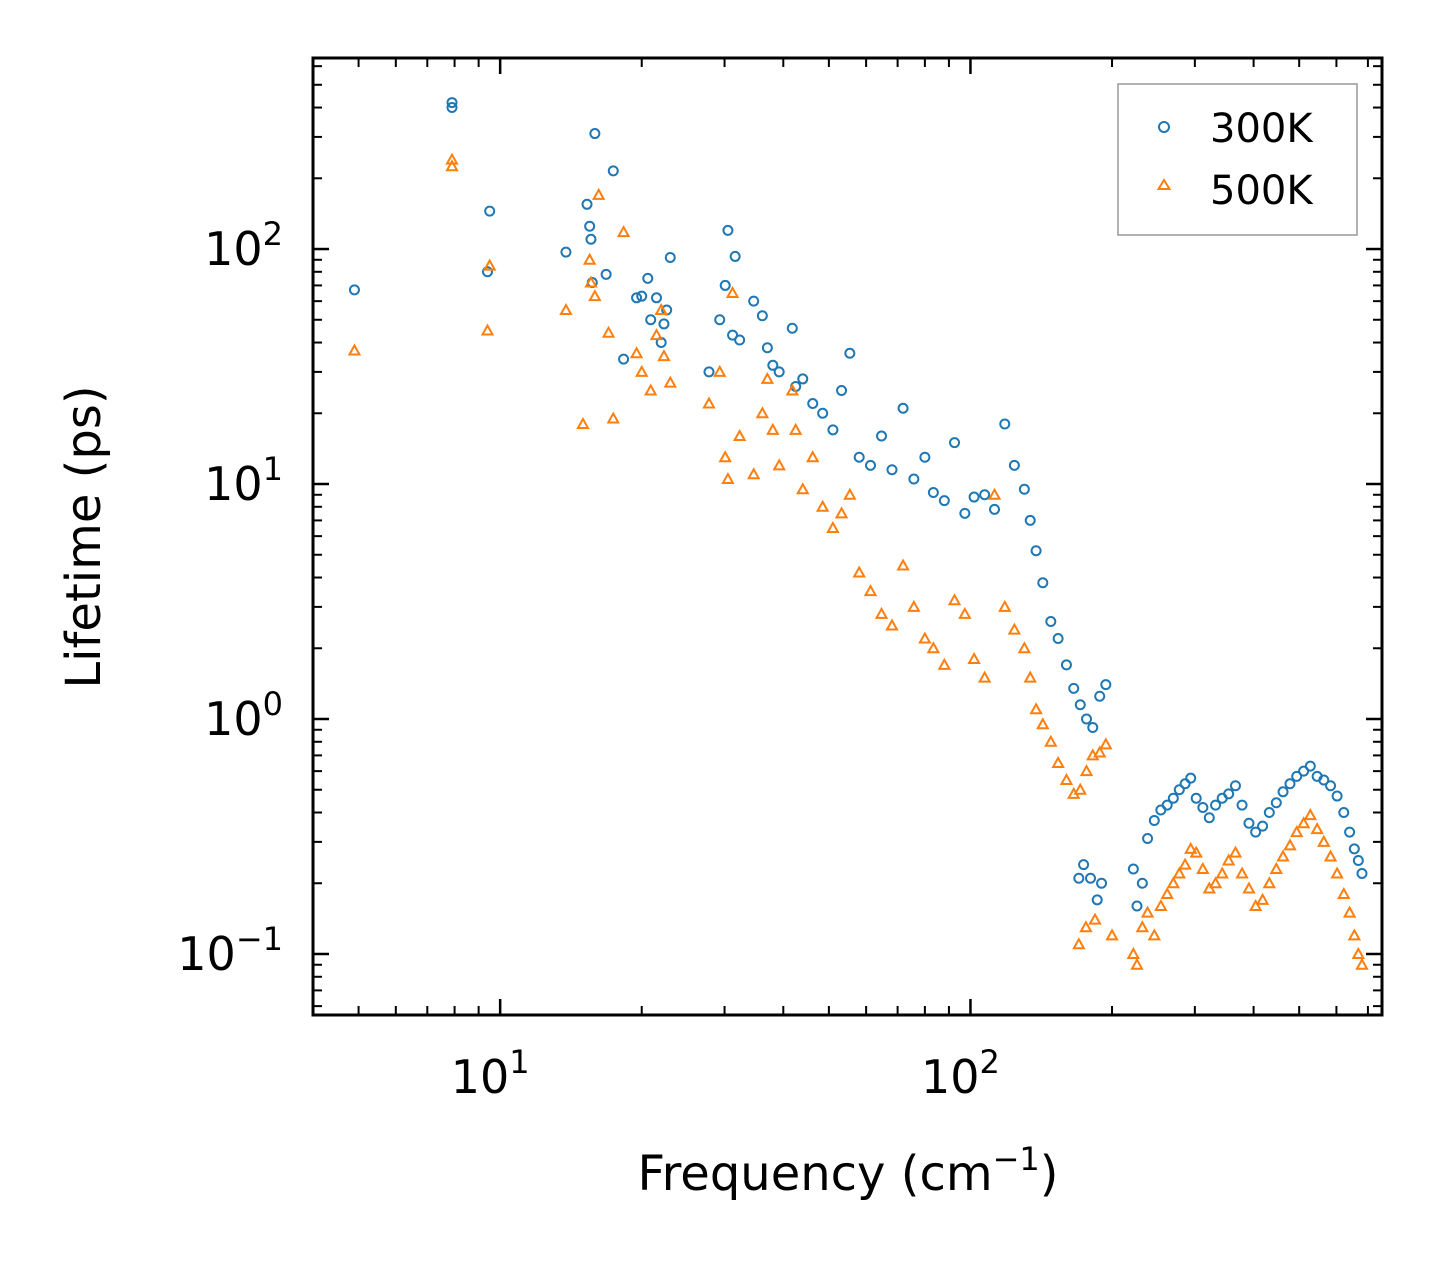 This screenshot has width=1442, height=1265. What do you see at coordinates (519, 1062) in the screenshot?
I see `x-tick-exponent: 1` at bounding box center [519, 1062].